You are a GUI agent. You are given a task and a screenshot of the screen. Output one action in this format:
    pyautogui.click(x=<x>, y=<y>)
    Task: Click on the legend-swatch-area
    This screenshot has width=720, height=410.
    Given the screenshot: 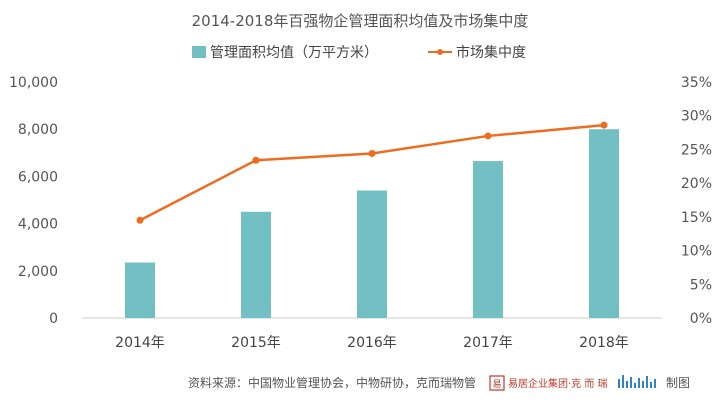 What is the action you would take?
    pyautogui.click(x=199, y=52)
    